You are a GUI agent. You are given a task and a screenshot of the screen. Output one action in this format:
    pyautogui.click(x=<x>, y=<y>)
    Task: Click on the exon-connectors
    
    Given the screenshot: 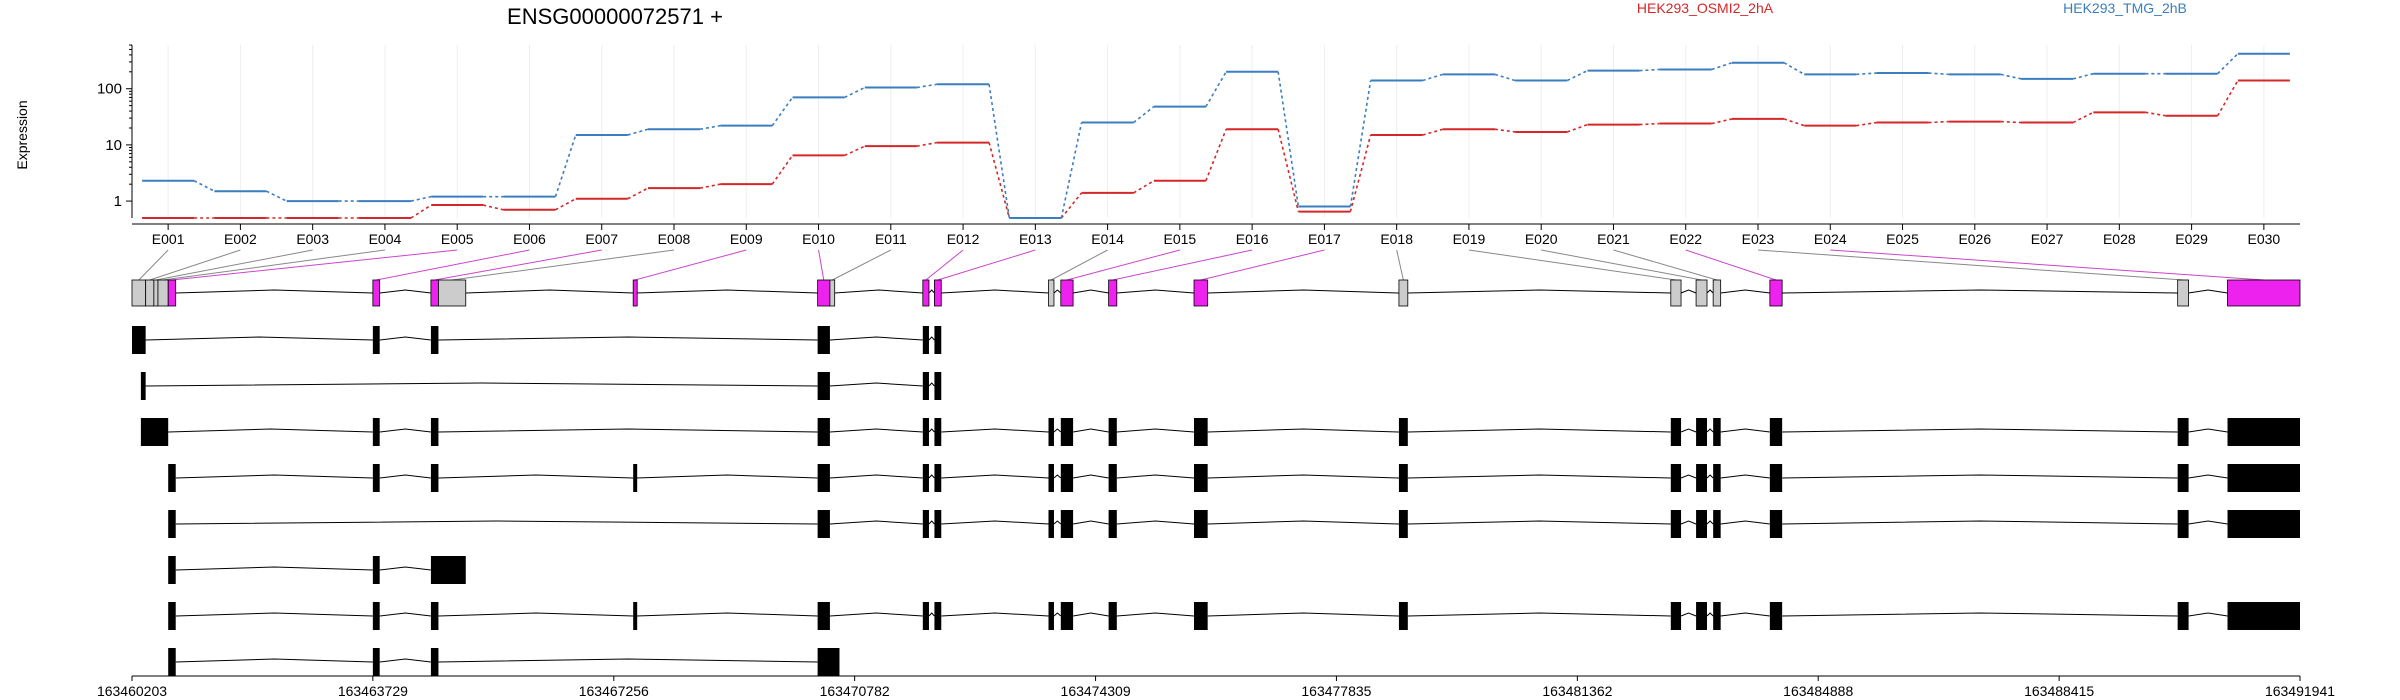 What is the action you would take?
    pyautogui.click(x=1201, y=265)
    